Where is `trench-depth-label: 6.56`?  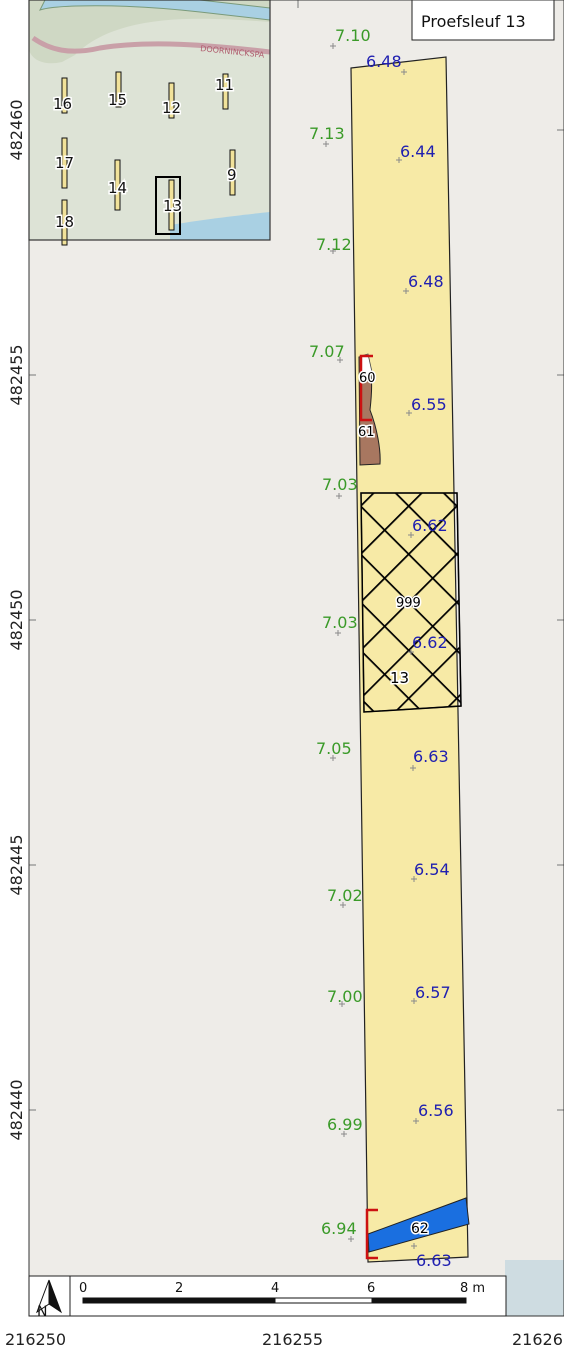 trench-depth-label: 6.56 is located at coordinates (436, 1110).